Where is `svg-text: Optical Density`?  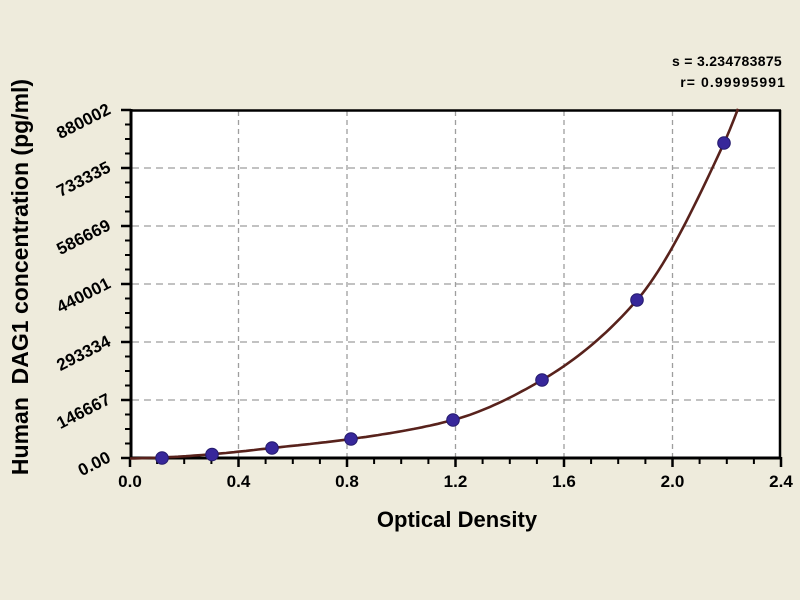
svg-text: Optical Density is located at coordinates (457, 519).